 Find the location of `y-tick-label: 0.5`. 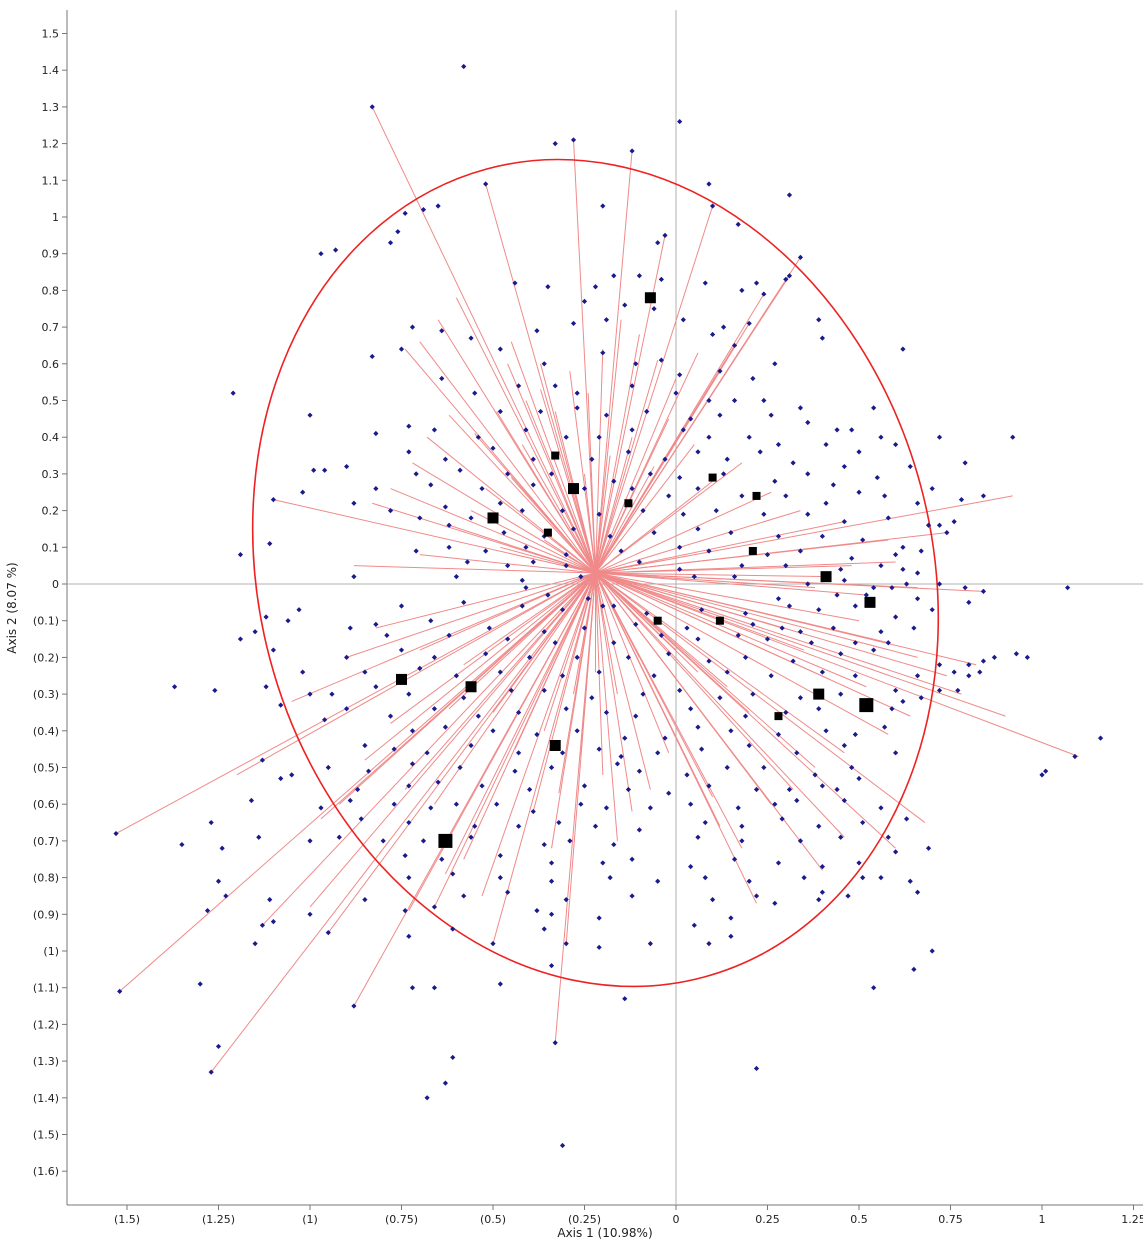

y-tick-label: 0.5 is located at coordinates (51, 401).